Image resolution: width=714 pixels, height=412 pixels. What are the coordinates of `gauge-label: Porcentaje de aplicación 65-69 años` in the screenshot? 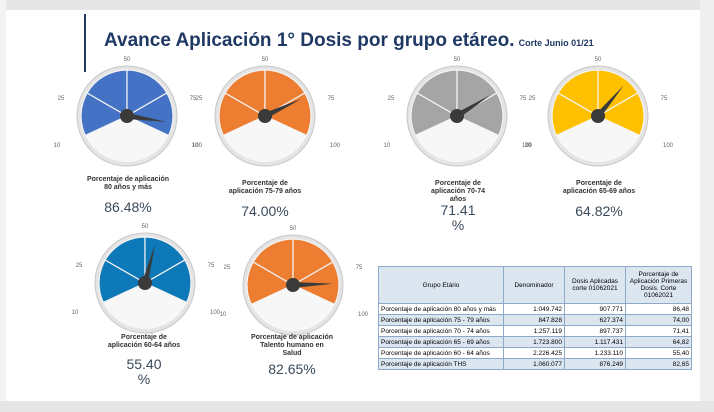 It's located at (599, 187).